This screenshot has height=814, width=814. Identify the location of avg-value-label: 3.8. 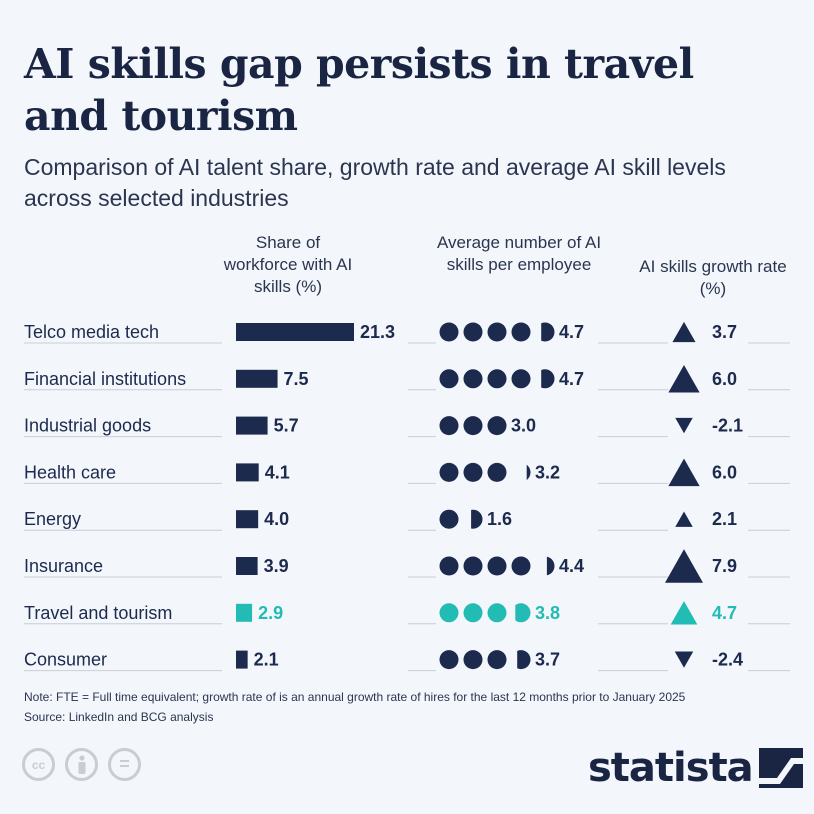
(547, 613).